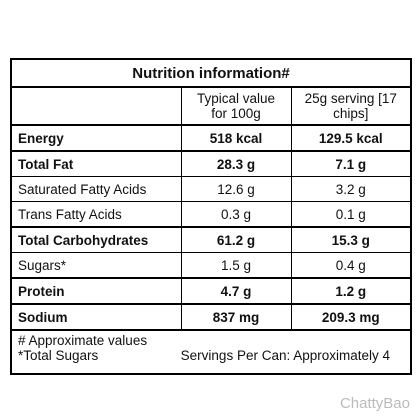  Describe the element at coordinates (351, 106) in the screenshot. I see `column-header: 25g serving [17 chips]` at that location.